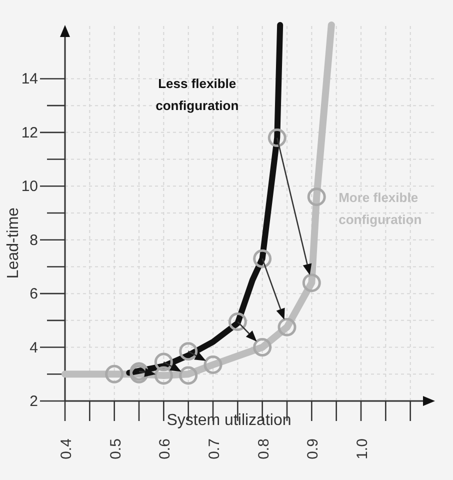  Describe the element at coordinates (214, 449) in the screenshot. I see `x-tick-label: 0.7` at that location.